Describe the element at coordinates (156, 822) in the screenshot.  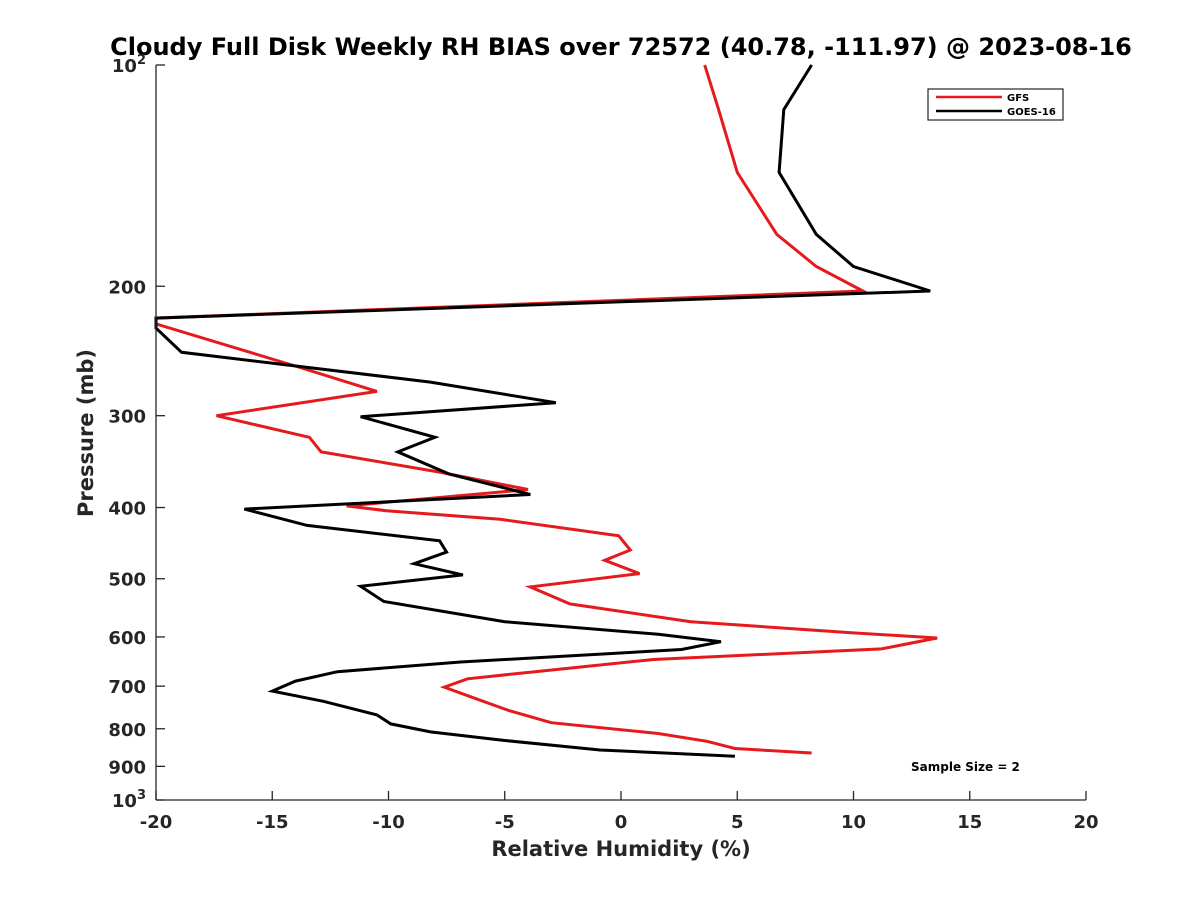
I see `x-tick-label: -20` at that location.